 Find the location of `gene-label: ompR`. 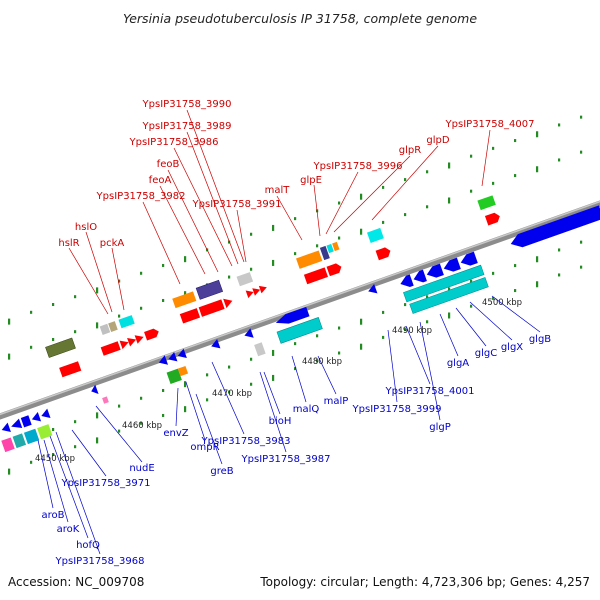

gene-label: ompR is located at coordinates (204, 447).